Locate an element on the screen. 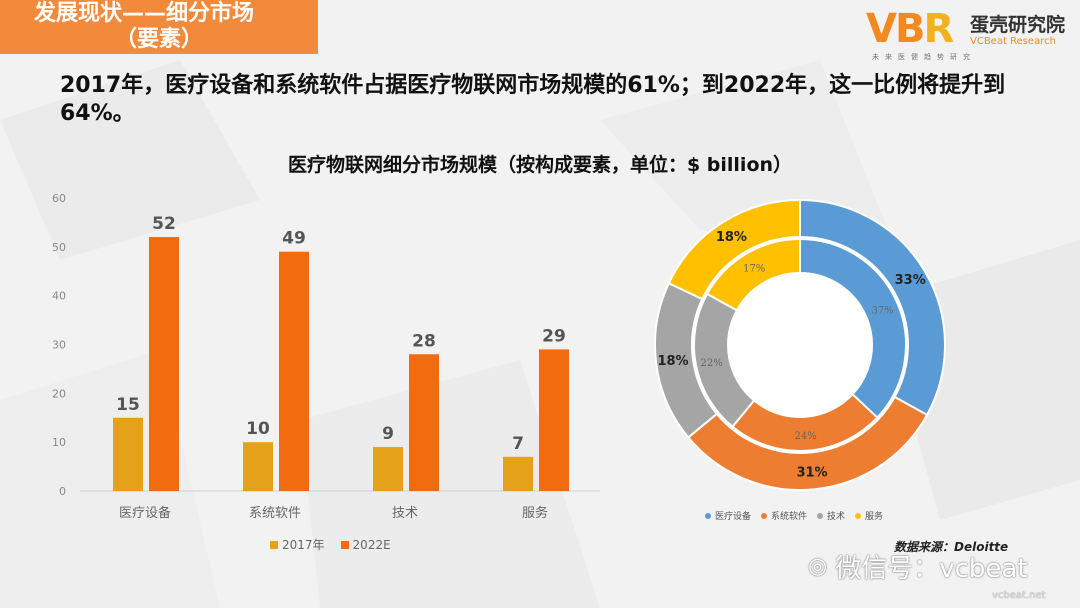  donut-legend-item-1: 医疗设备 is located at coordinates (728, 515).